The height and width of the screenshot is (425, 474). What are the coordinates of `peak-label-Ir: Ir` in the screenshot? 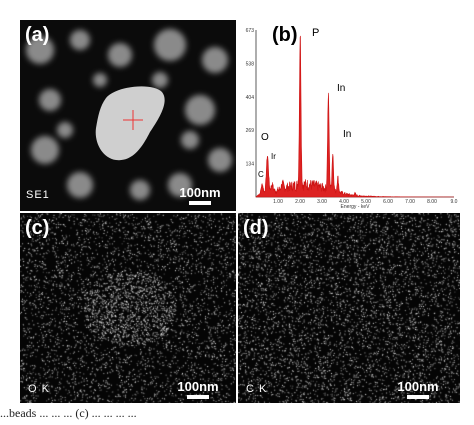 It's located at (273, 156).